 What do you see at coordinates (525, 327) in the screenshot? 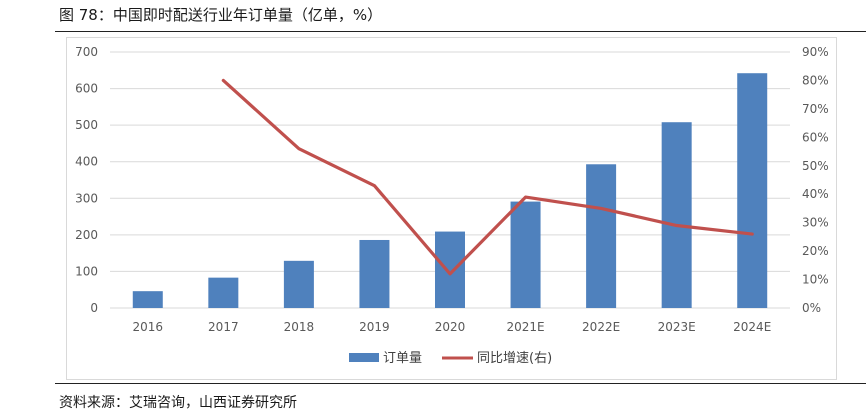
I see `x-tick-label: 2021E` at bounding box center [525, 327].